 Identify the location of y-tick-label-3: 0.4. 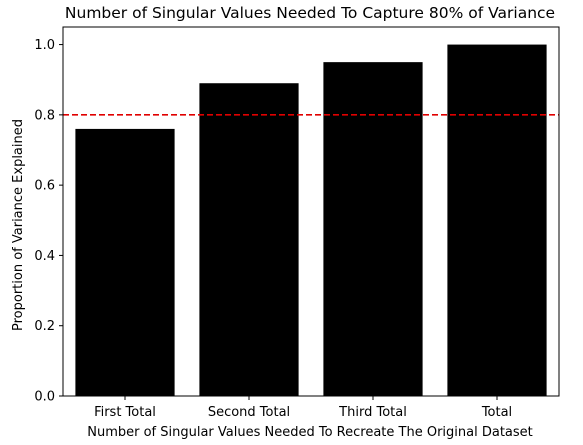
(44, 256).